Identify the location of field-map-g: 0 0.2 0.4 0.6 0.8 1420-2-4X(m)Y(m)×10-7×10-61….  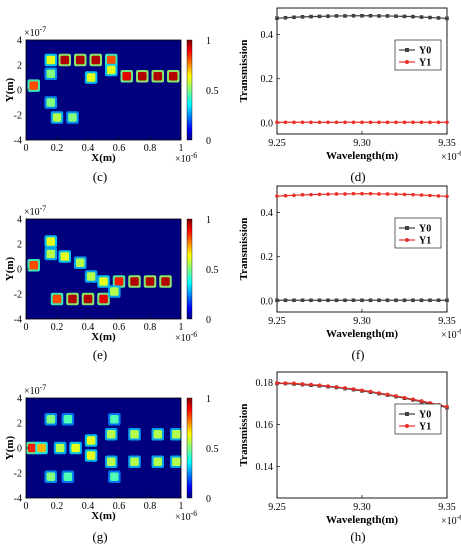
(111, 453).